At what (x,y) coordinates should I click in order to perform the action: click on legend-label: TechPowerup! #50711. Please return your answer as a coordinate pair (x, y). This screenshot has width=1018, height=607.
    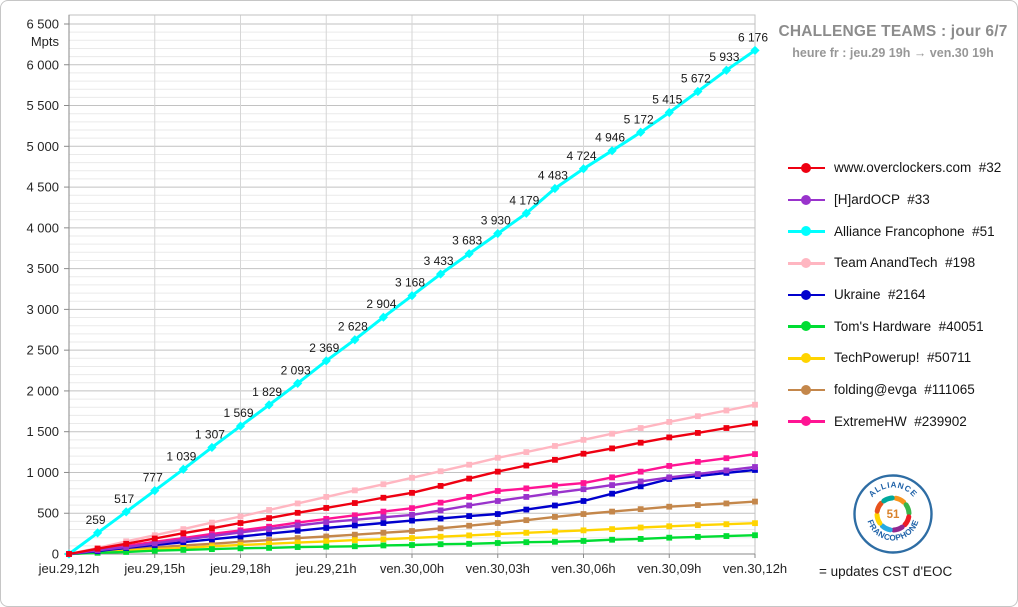
    Looking at the image, I should click on (903, 358).